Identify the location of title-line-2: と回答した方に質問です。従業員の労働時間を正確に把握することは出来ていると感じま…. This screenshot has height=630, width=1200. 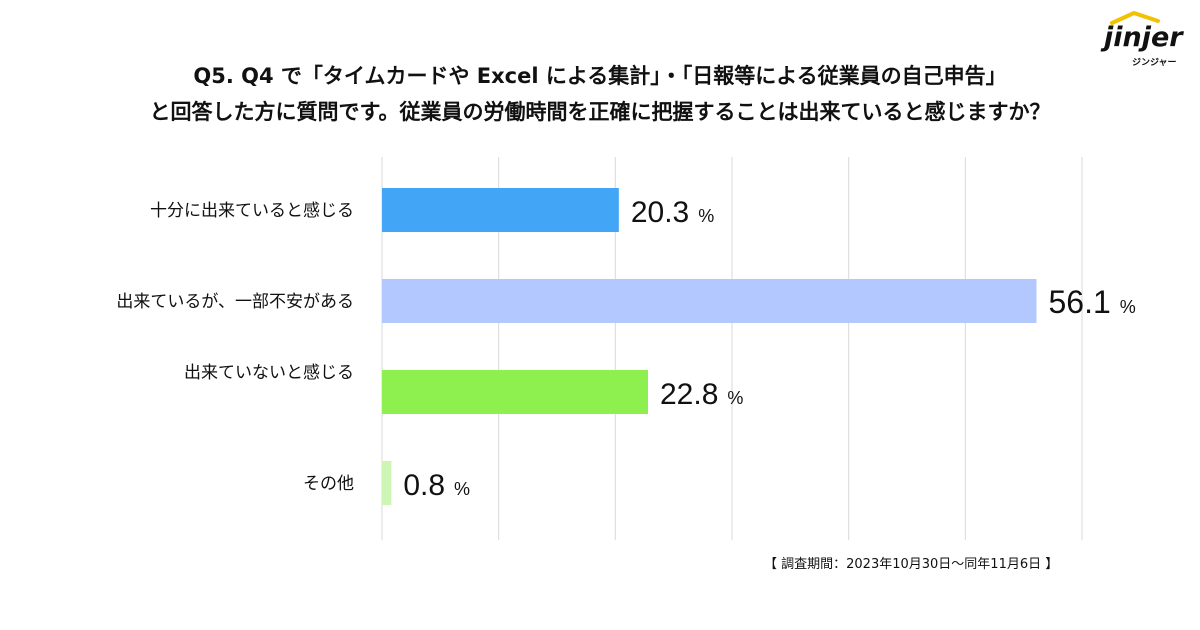
(600, 112).